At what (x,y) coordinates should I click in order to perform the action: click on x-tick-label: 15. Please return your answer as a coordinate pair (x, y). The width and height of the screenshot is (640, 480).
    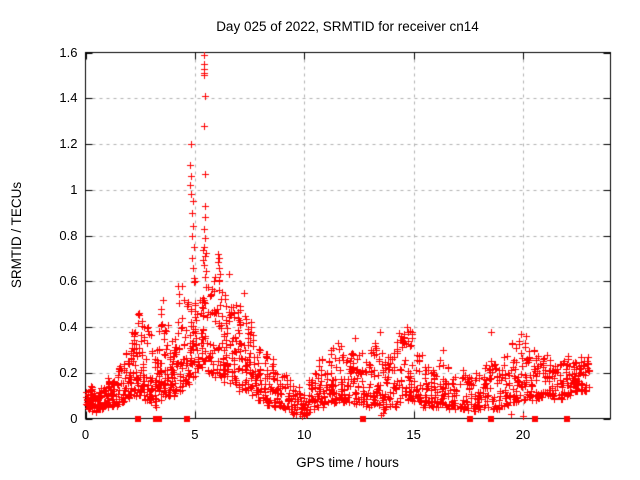
    Looking at the image, I should click on (413, 434).